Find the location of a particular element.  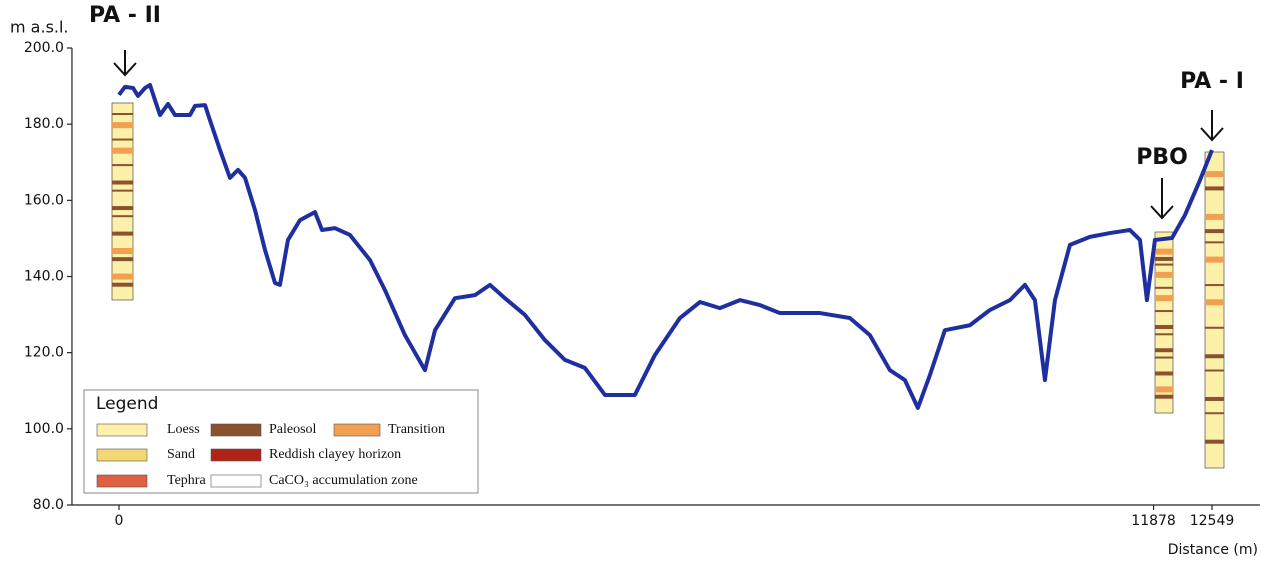

y-tick-label: 180.0 is located at coordinates (44, 124).